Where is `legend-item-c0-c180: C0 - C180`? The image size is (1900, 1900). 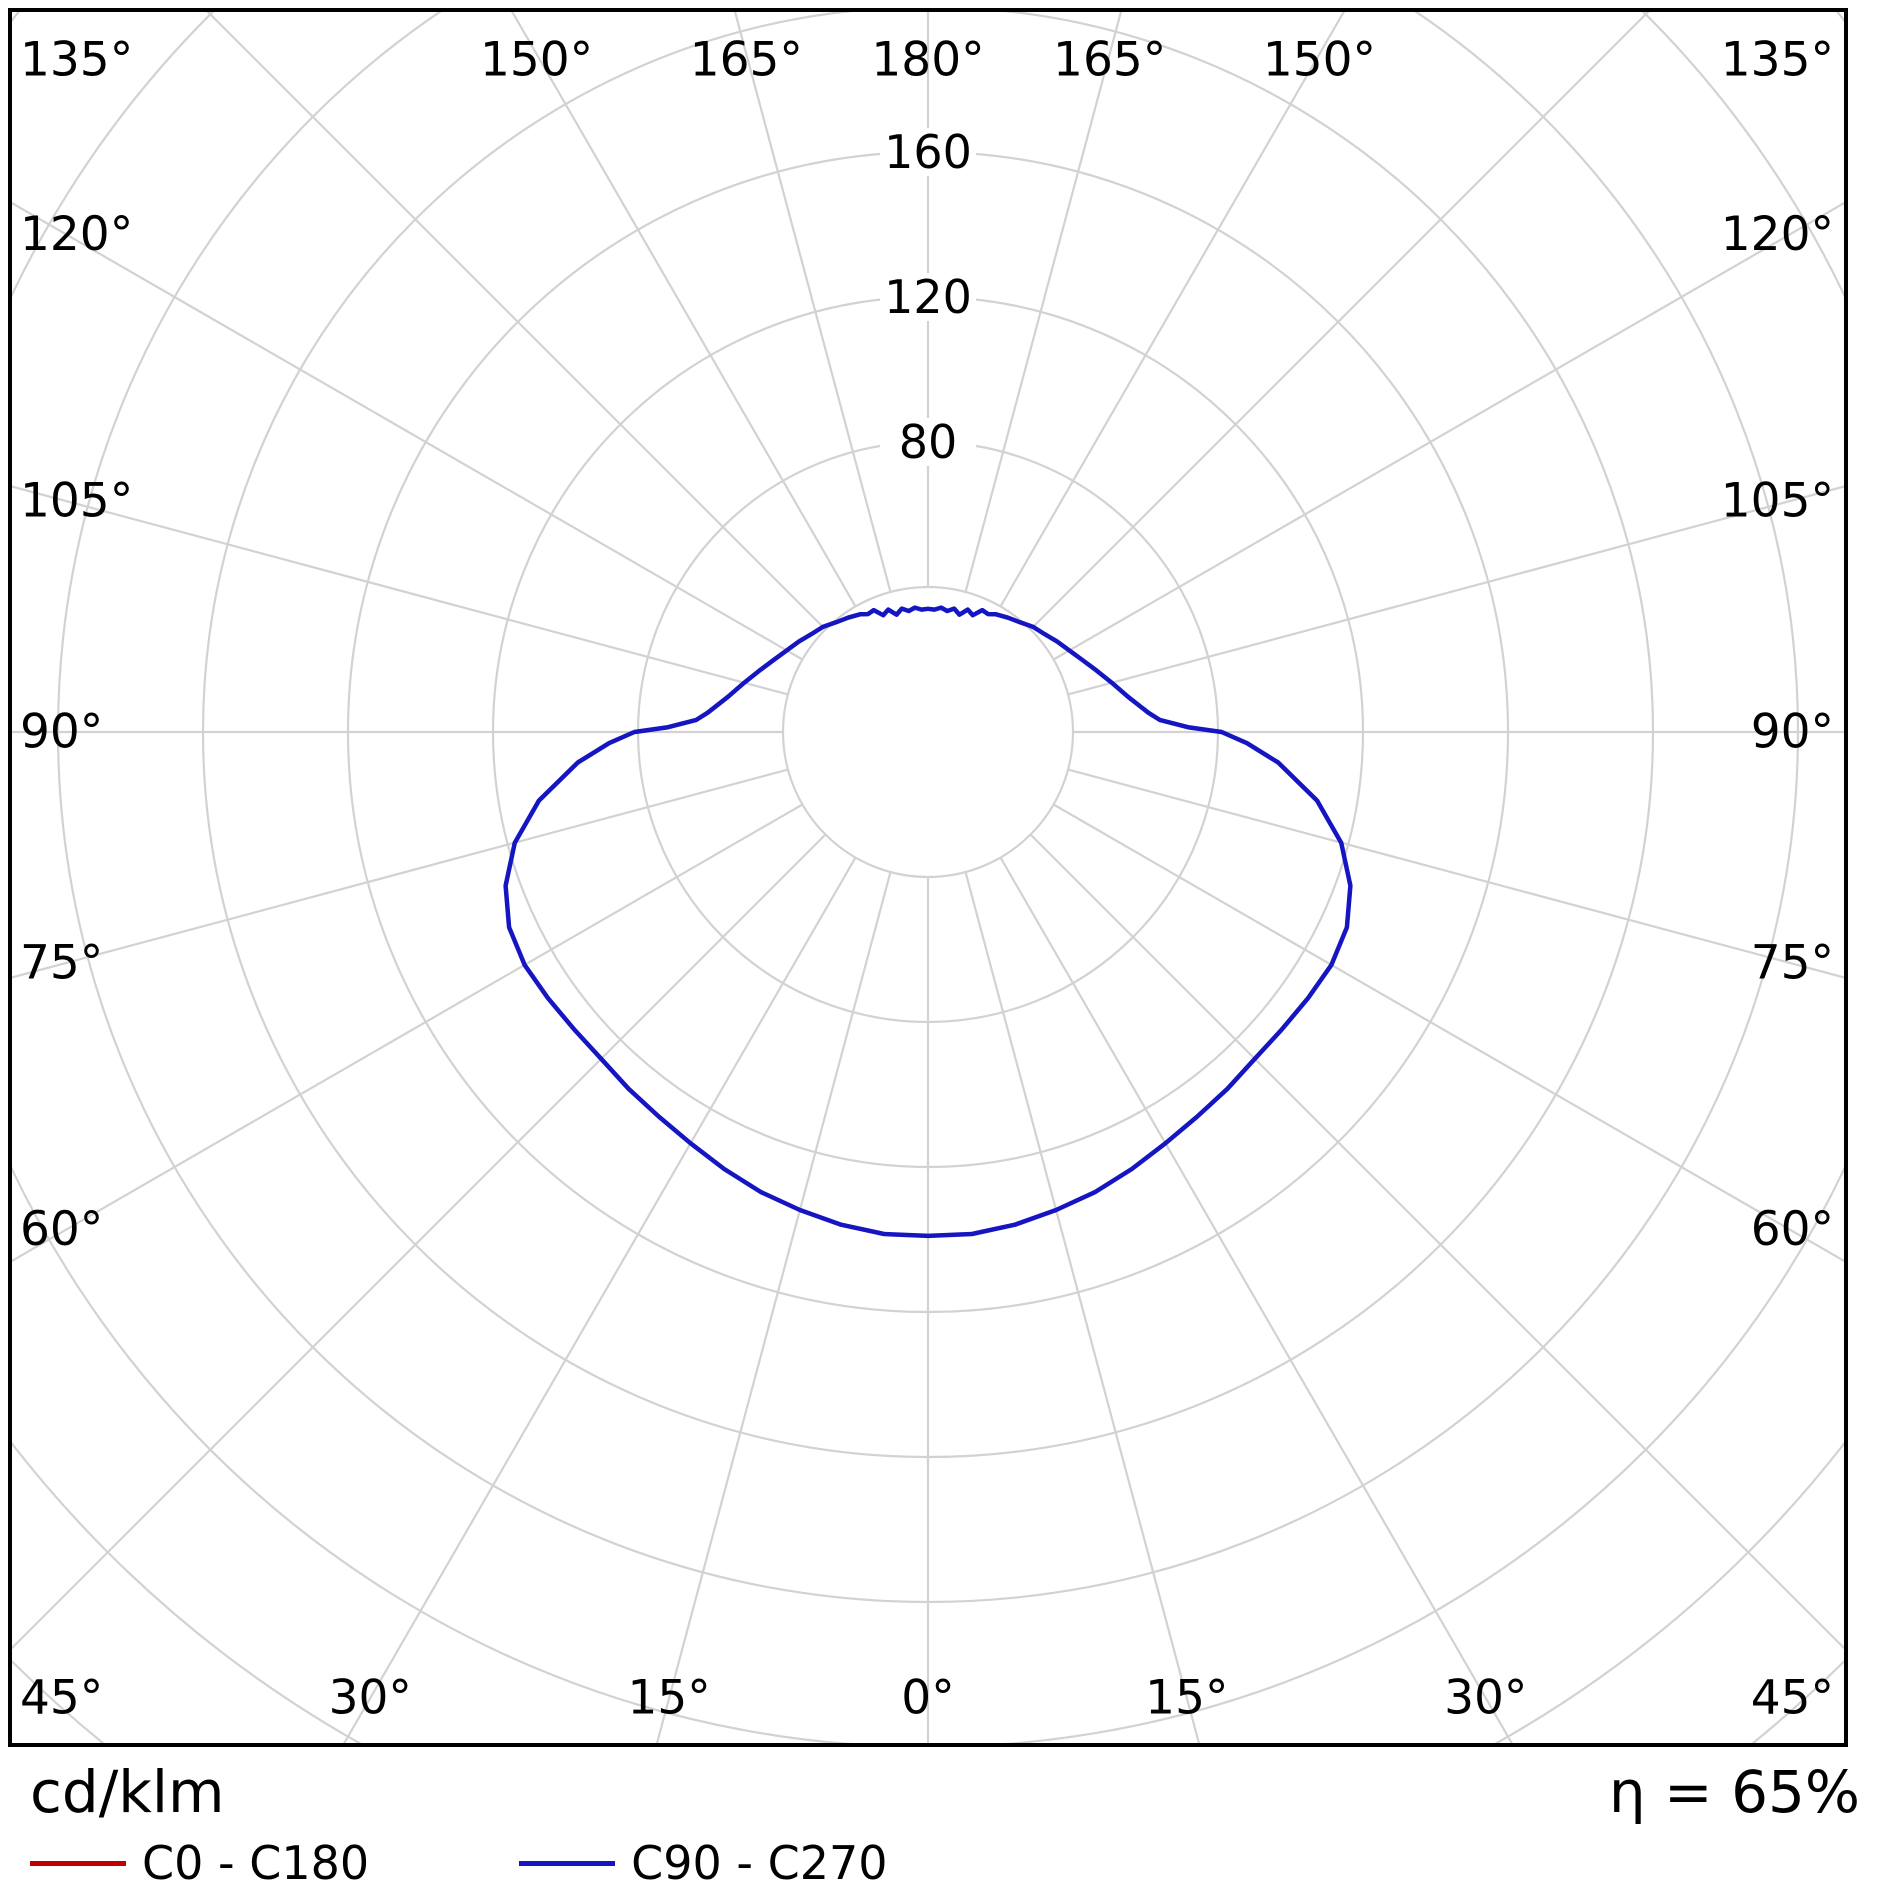
legend-item-c0-c180: C0 - C180 is located at coordinates (199, 1863).